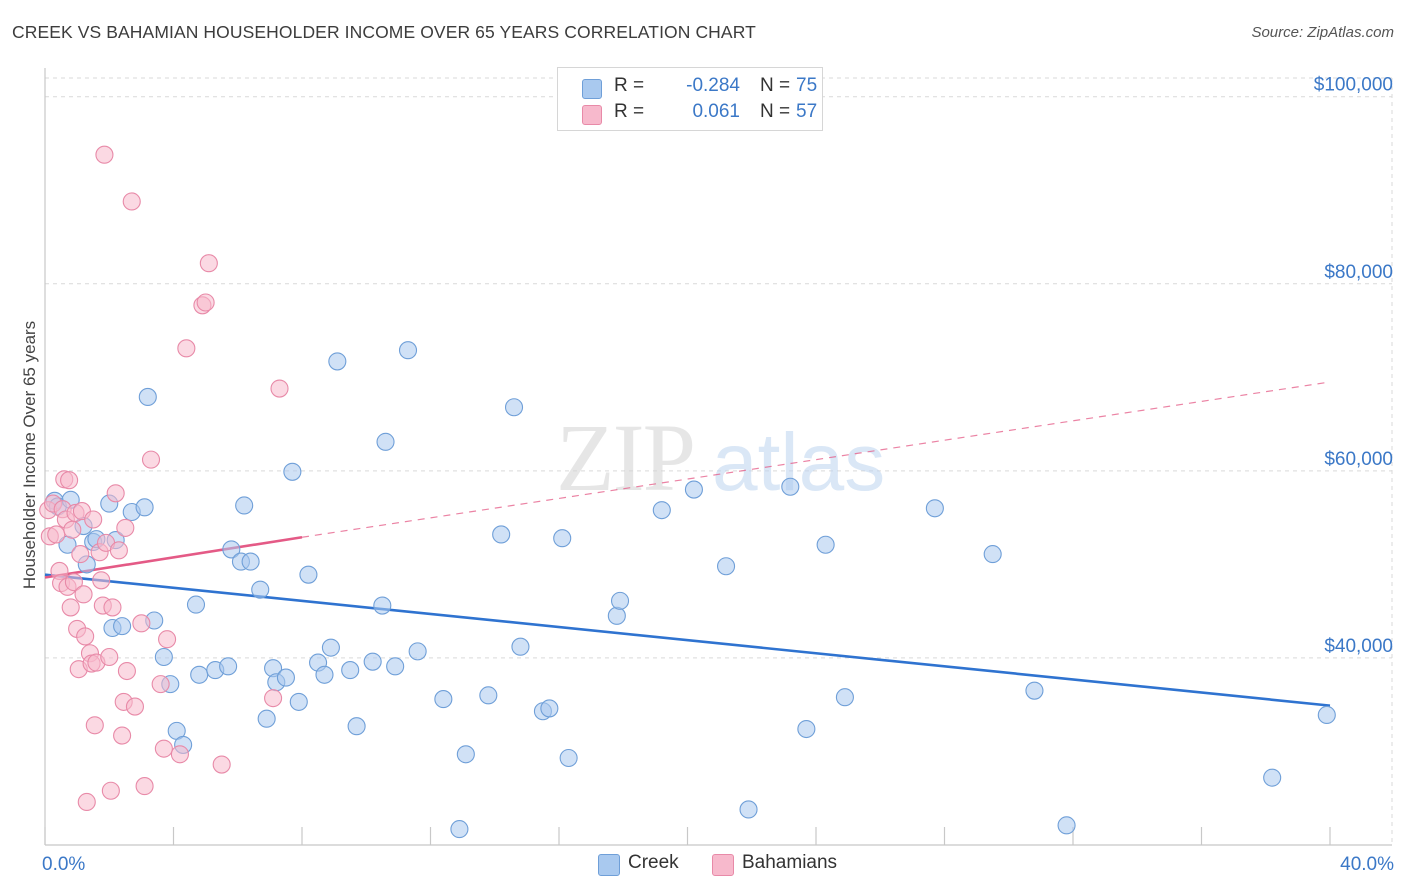  Describe the element at coordinates (723, 865) in the screenshot. I see `bahamians-legend-swatch` at that location.